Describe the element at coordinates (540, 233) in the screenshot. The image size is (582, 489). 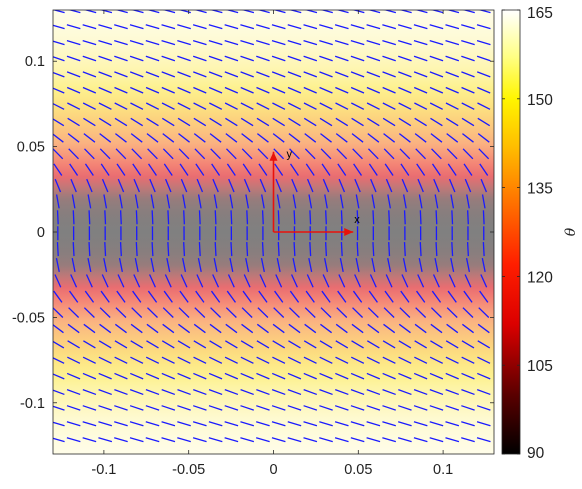
I see `colorbar: 90 105 120 135 150 165 θ` at that location.